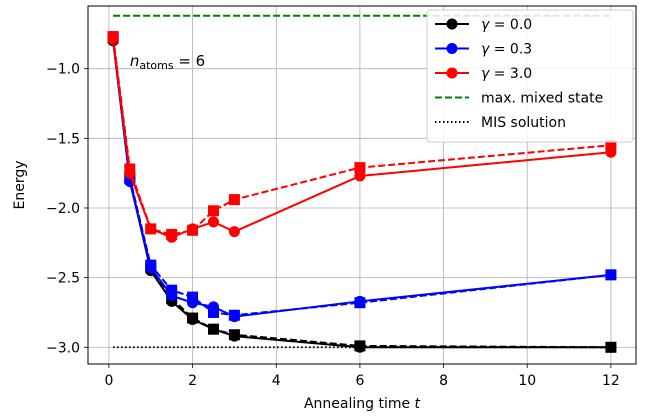  Describe the element at coordinates (359, 381) in the screenshot. I see `x-tick-label: 6` at that location.